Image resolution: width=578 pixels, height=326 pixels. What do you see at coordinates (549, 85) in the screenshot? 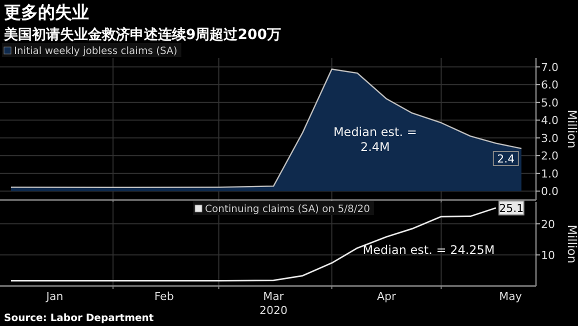
I see `y-tick-label: 6.0` at bounding box center [549, 85].